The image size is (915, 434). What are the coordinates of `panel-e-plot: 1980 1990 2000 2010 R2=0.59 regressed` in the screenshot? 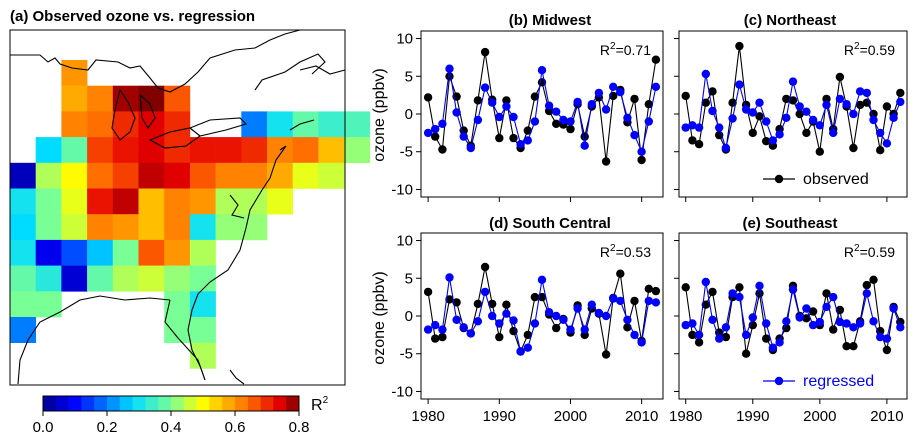 It's located at (788, 328).